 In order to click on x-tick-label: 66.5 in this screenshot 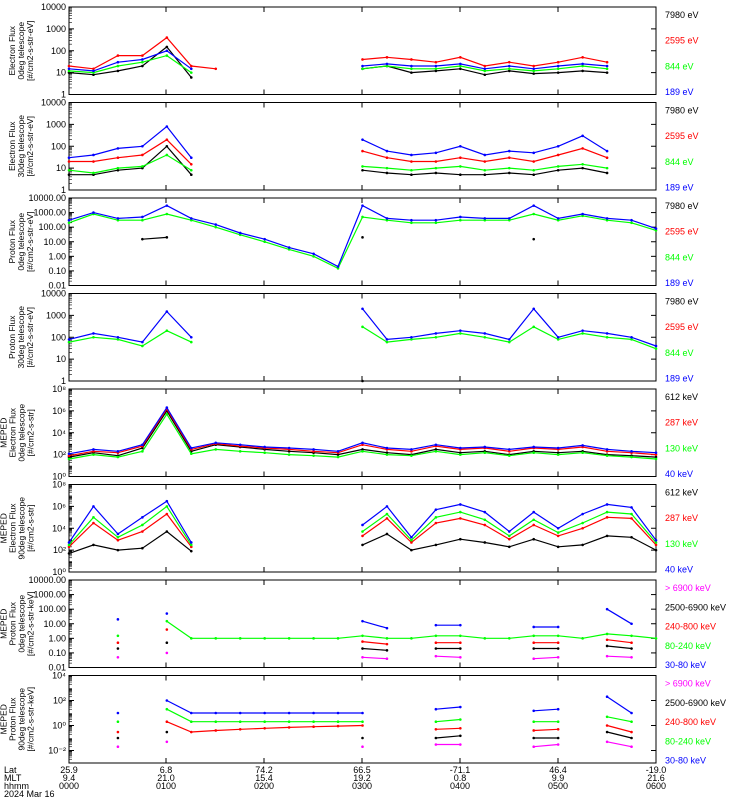, I will do `click(362, 770)`.